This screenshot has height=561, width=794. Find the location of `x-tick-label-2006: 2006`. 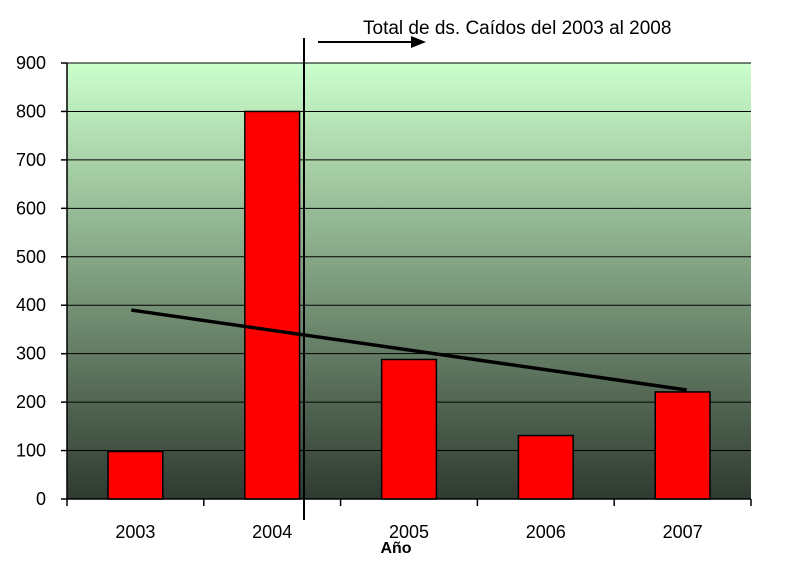

x-tick-label-2006: 2006 is located at coordinates (546, 532).